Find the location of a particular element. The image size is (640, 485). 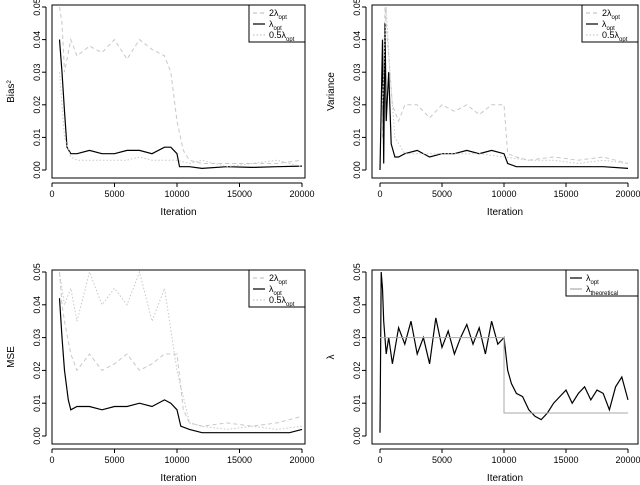

lambda-y-axis-label: λ is located at coordinates (331, 357).